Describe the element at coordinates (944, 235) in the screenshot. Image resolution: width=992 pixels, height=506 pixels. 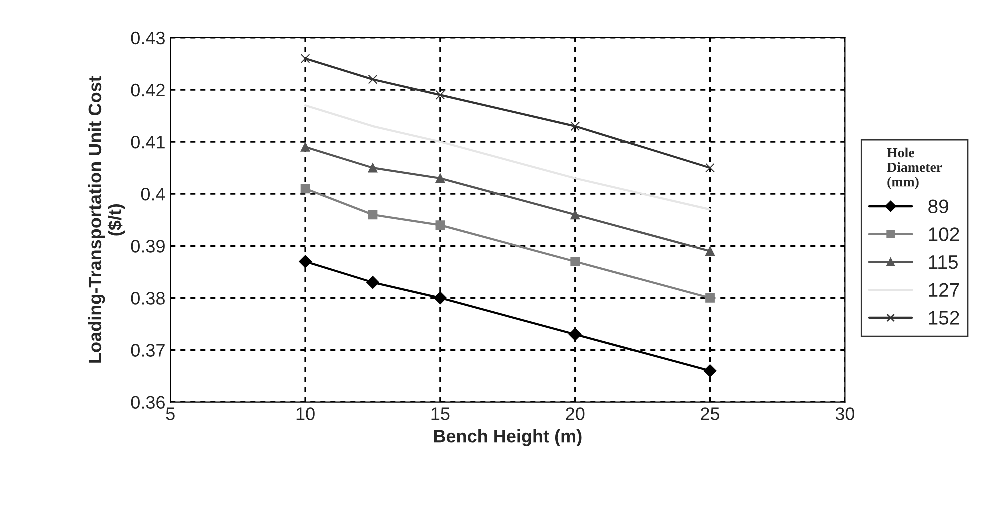
I see `legend-label: 102` at that location.